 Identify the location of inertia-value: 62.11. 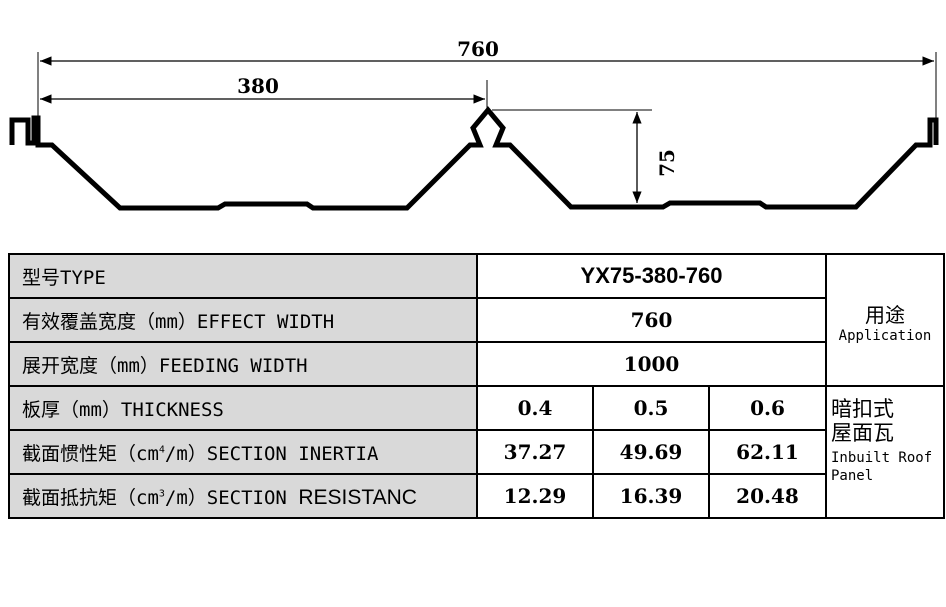
(767, 452).